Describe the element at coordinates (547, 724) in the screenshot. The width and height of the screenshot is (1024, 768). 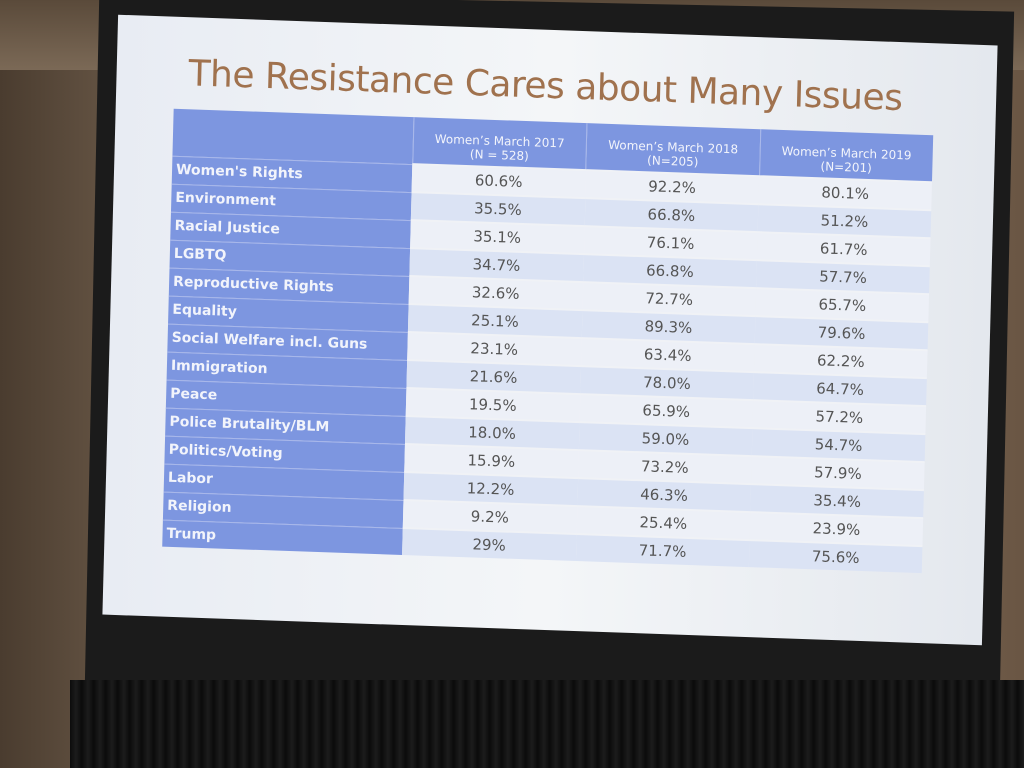
I see `stage-curtain` at that location.